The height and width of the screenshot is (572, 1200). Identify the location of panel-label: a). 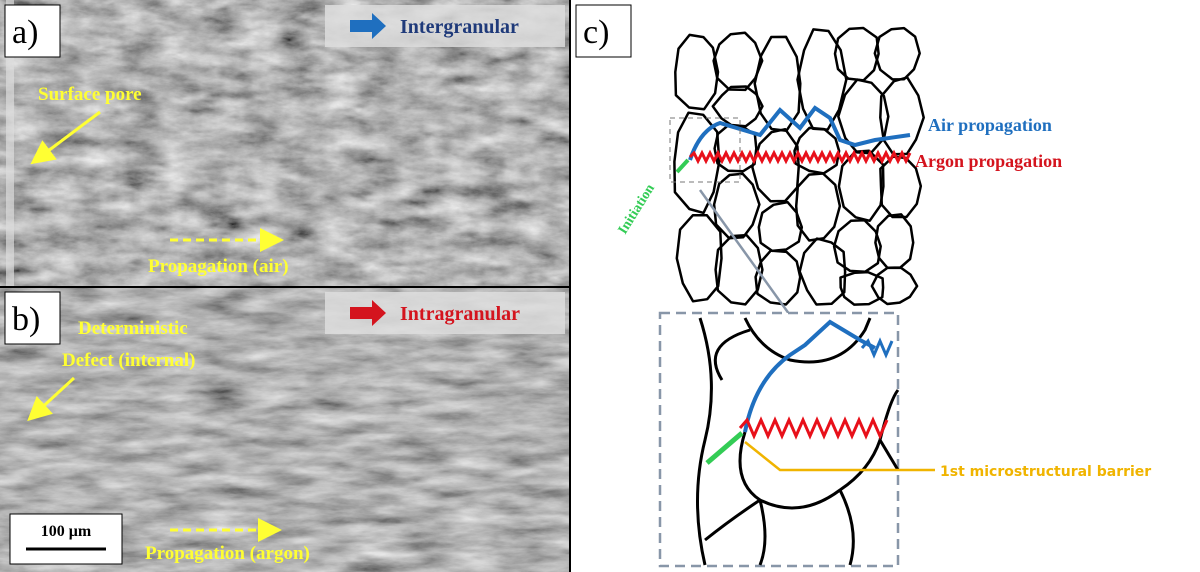
(25, 32).